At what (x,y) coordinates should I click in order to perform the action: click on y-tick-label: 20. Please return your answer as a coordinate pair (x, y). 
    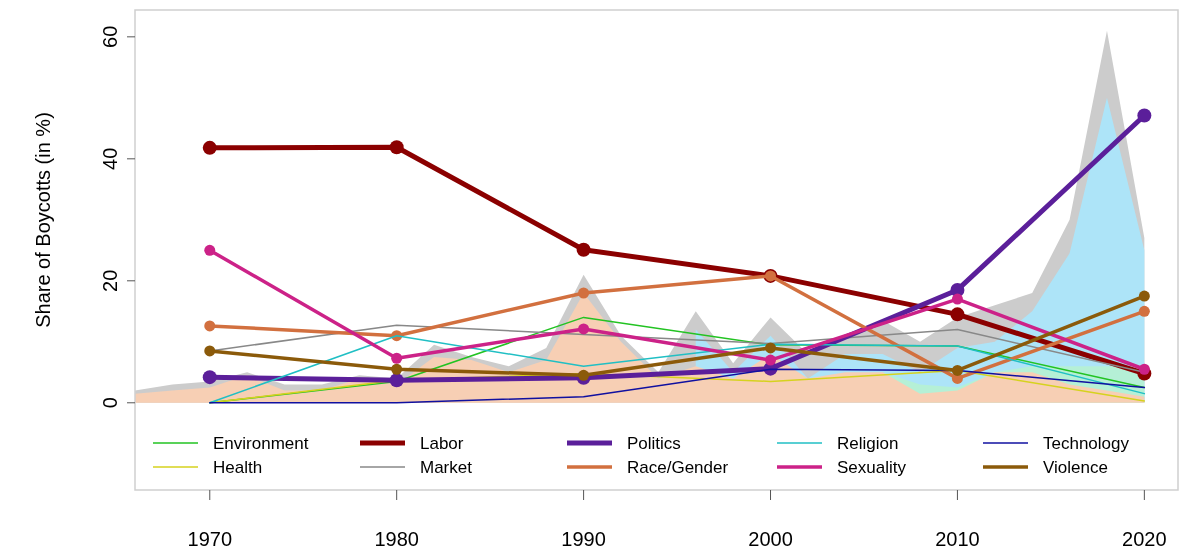
    Looking at the image, I should click on (110, 280).